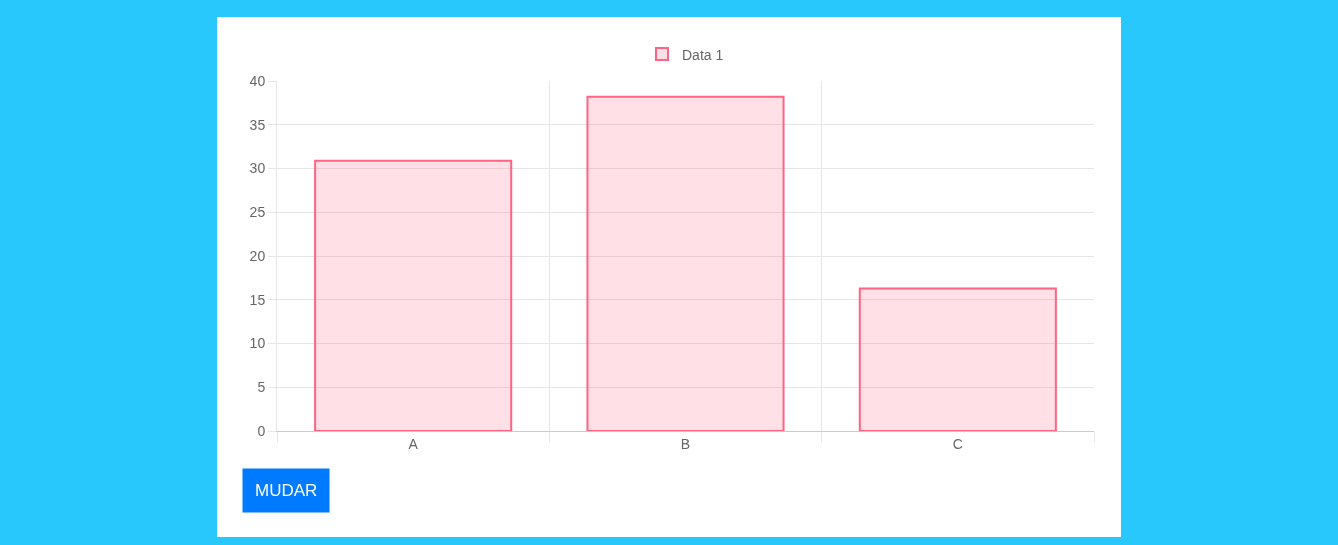 The image size is (1338, 545). Describe the element at coordinates (957, 443) in the screenshot. I see `x-tick-label: C` at that location.